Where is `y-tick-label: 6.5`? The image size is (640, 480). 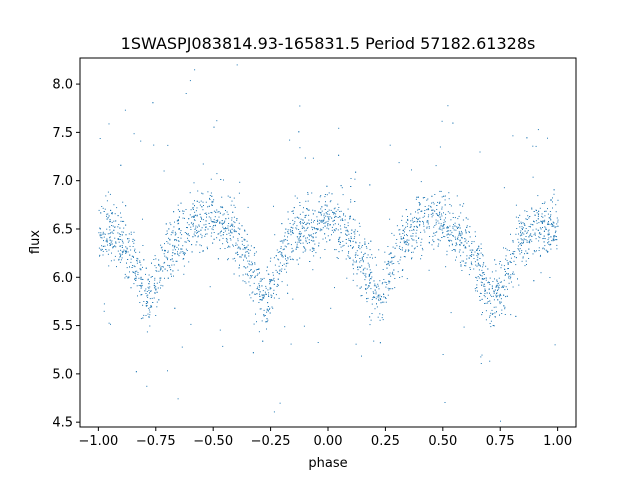 y-tick-label: 6.5 is located at coordinates (62, 229).